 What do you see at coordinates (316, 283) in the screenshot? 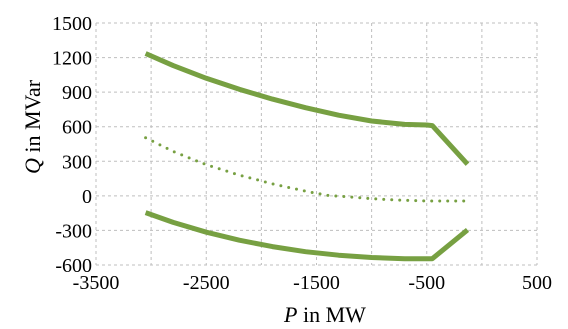
I see `x-tick-label: -1500` at bounding box center [316, 283].